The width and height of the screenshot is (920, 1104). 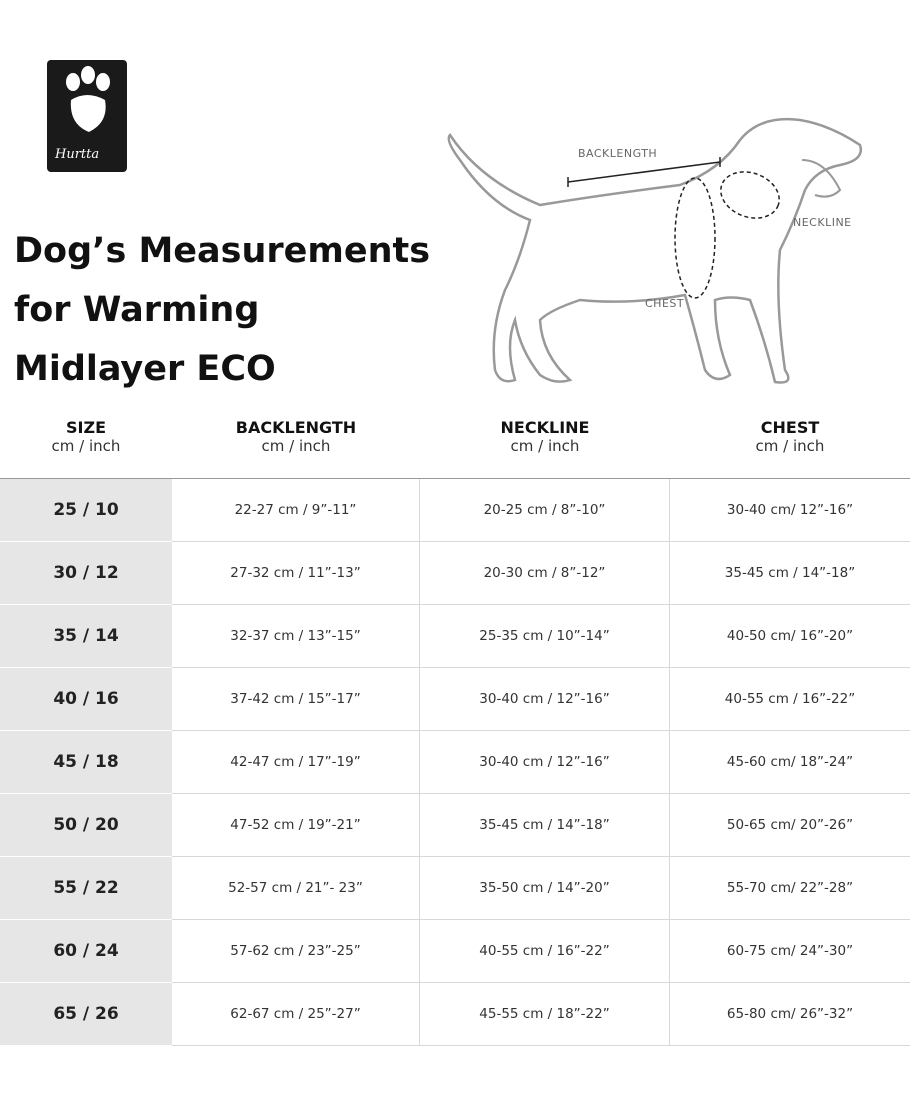 I want to click on title-line: Dog’s Measurements, so click(x=222, y=251).